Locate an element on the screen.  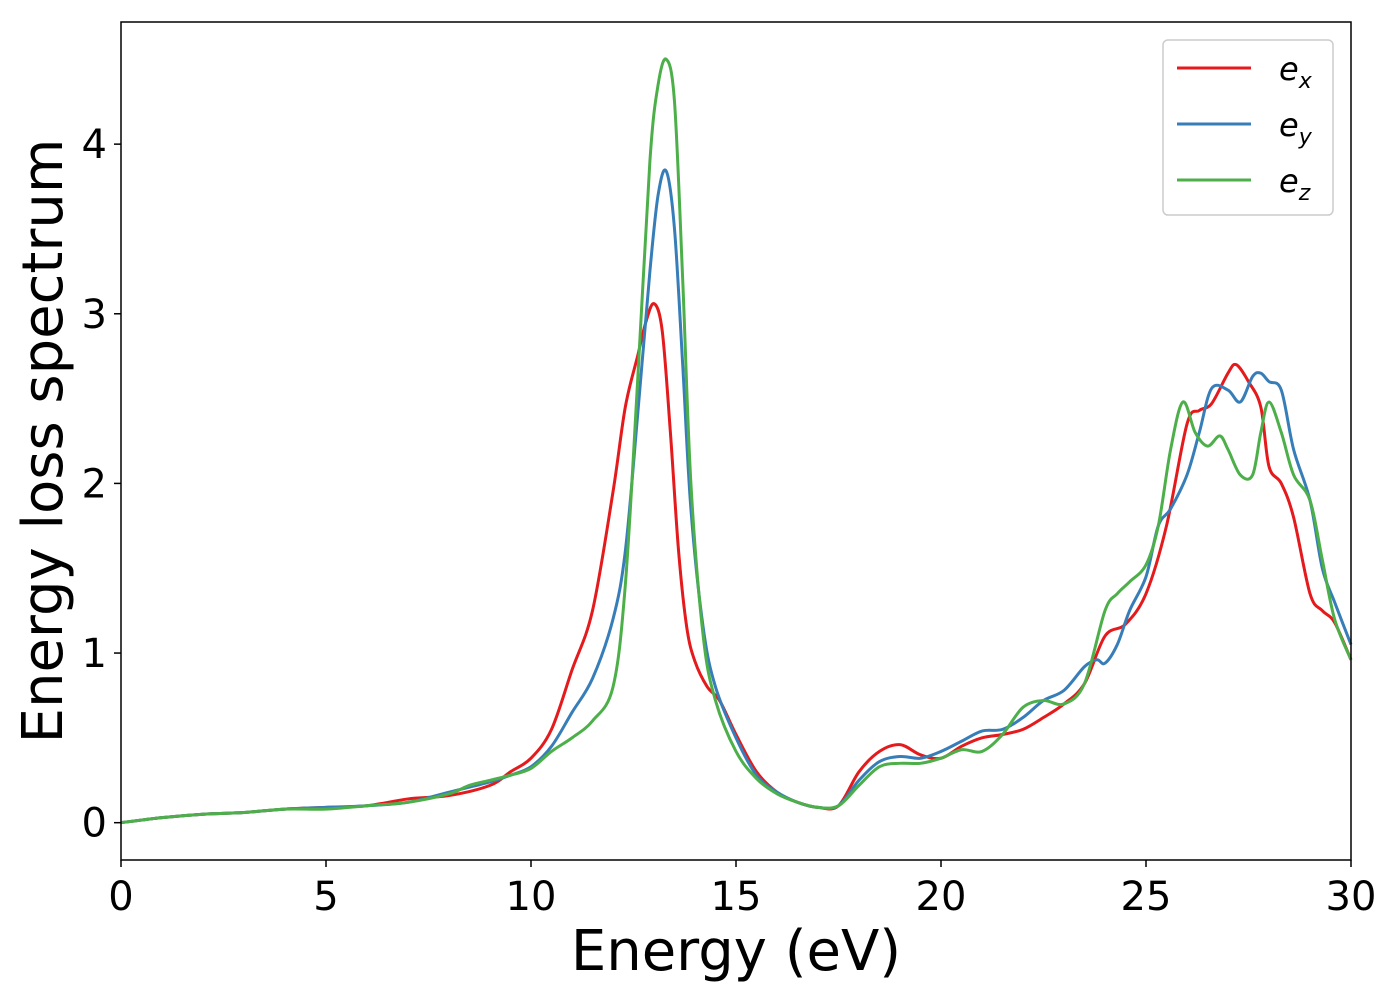
y-tick-label: 0 is located at coordinates (94, 824).